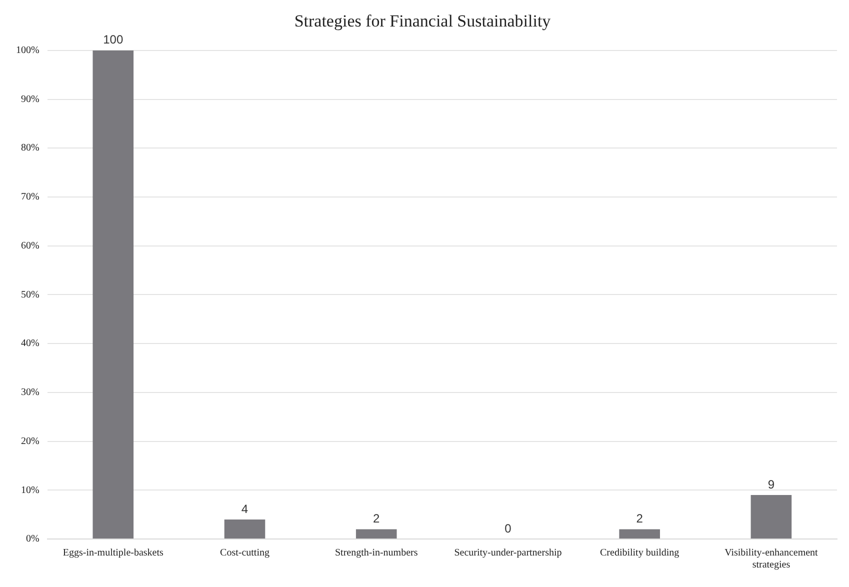 The height and width of the screenshot is (587, 849). I want to click on x-tick-label: Credibility building, so click(640, 553).